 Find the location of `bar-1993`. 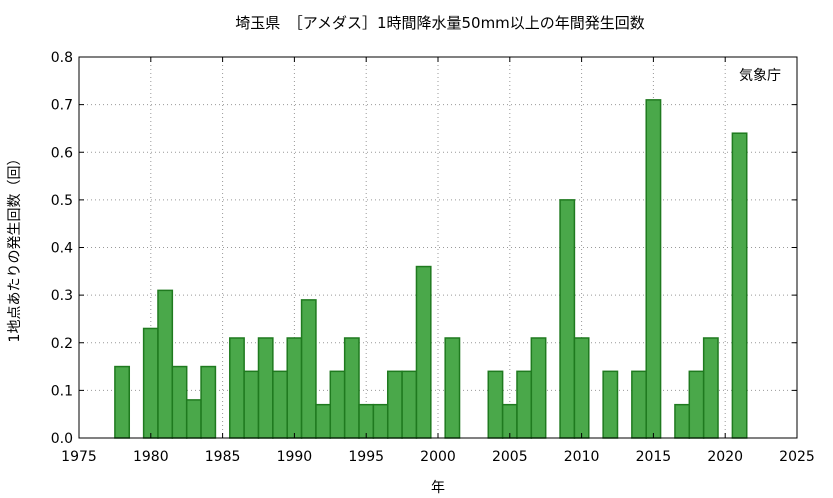

bar-1993 is located at coordinates (337, 404).